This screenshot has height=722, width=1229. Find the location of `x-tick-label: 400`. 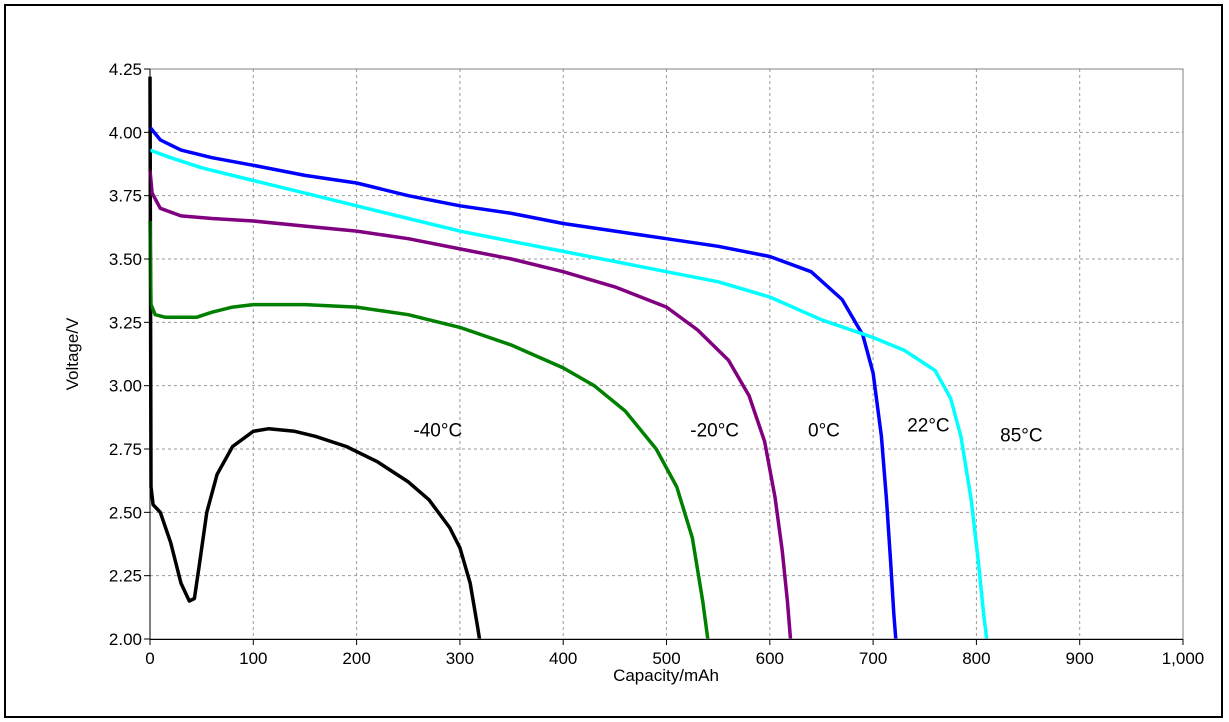

x-tick-label: 400 is located at coordinates (563, 658).